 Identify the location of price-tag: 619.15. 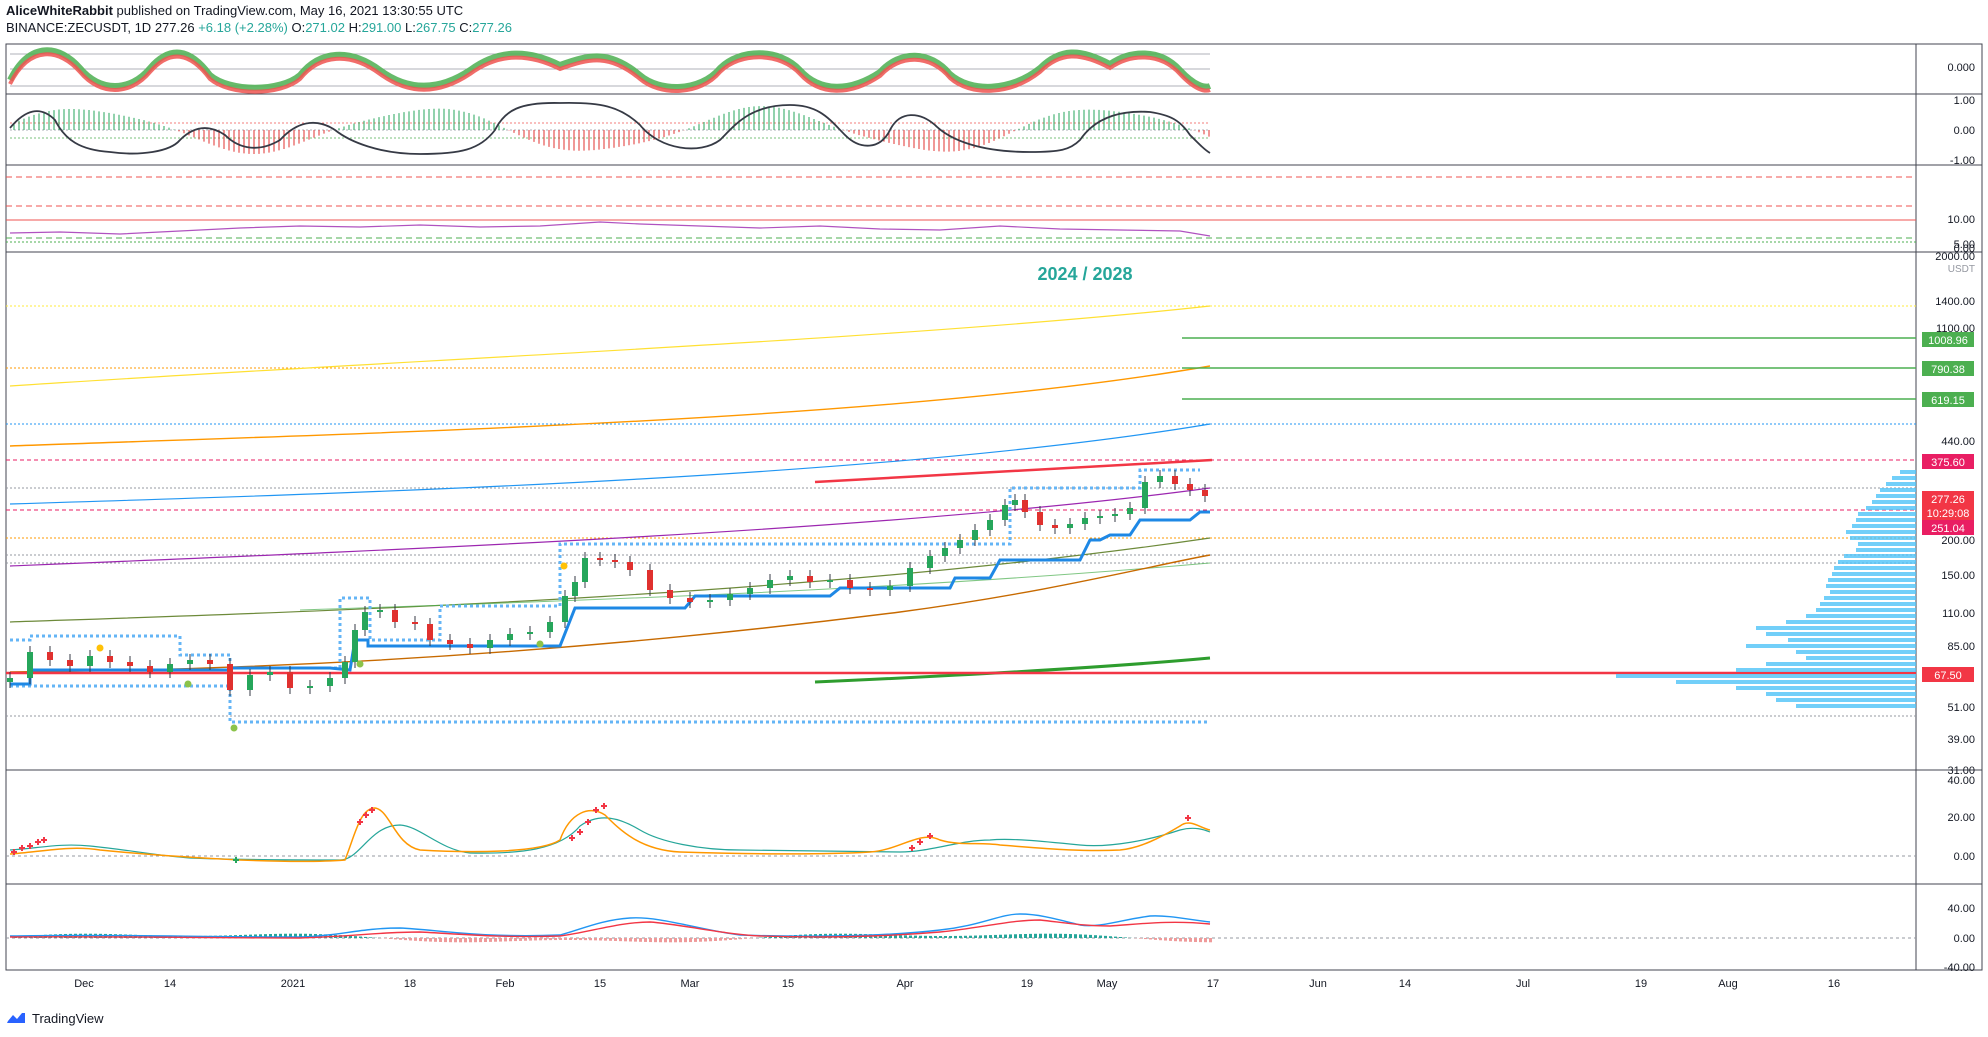
(1948, 399).